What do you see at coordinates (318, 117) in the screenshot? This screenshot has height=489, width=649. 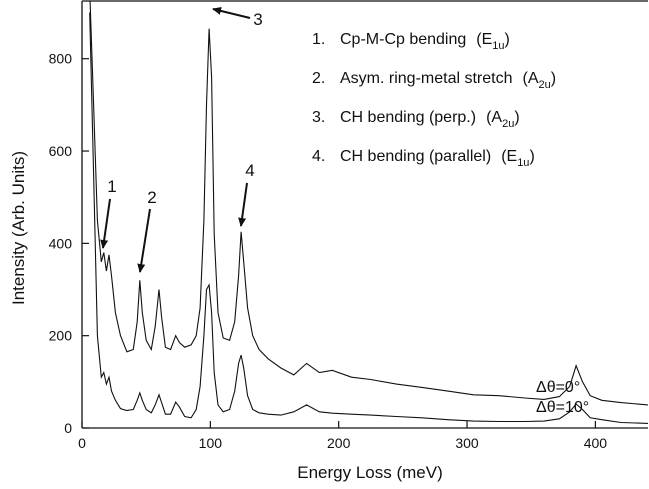 I see `legend-number: 3.` at bounding box center [318, 117].